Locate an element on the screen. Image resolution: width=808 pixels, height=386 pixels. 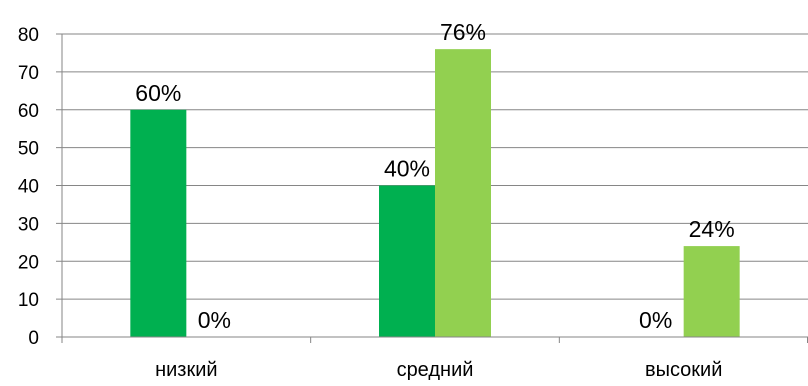
bar-series2-средний is located at coordinates (463, 193).